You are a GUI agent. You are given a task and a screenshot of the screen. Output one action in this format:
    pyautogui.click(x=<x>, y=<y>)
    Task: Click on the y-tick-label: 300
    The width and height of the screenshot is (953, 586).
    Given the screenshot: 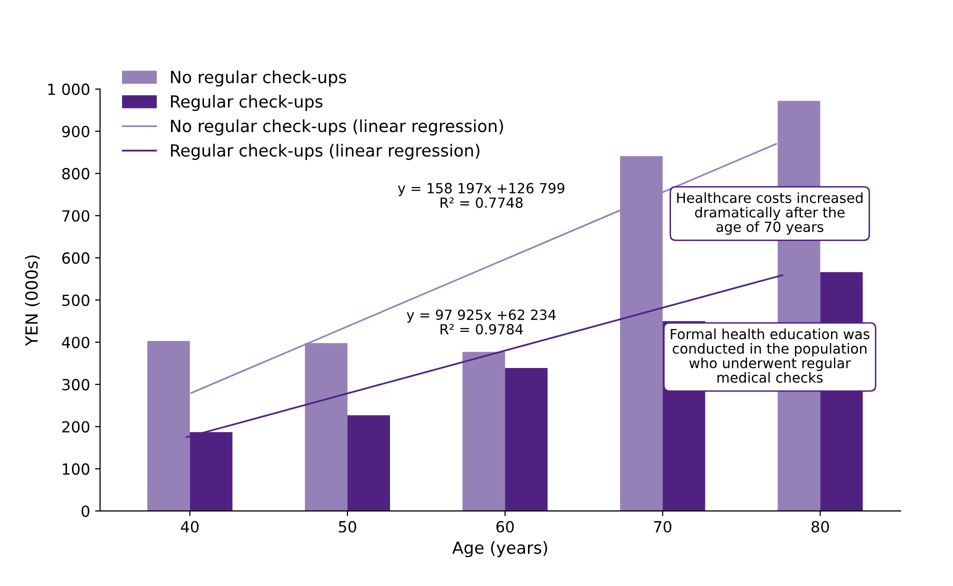 What is the action you would take?
    pyautogui.click(x=76, y=384)
    